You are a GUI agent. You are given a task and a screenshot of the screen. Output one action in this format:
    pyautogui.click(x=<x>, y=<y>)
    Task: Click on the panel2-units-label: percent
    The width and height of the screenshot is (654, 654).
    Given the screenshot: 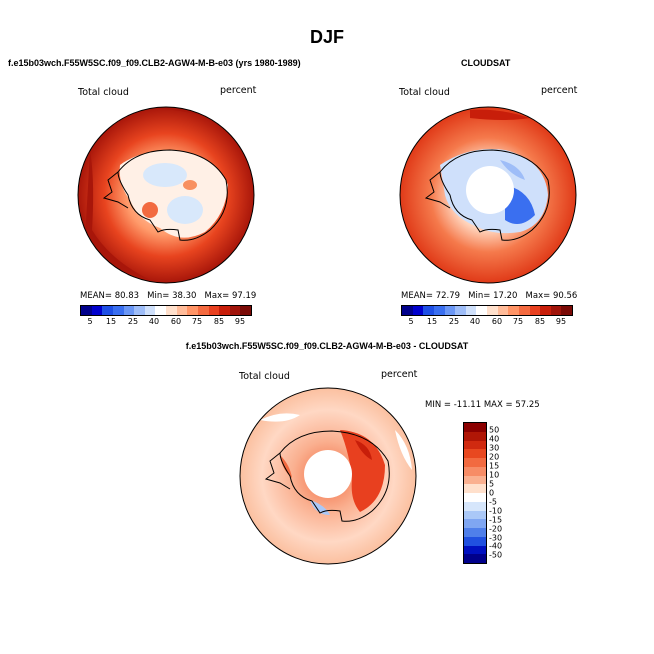 What is the action you would take?
    pyautogui.click(x=559, y=90)
    